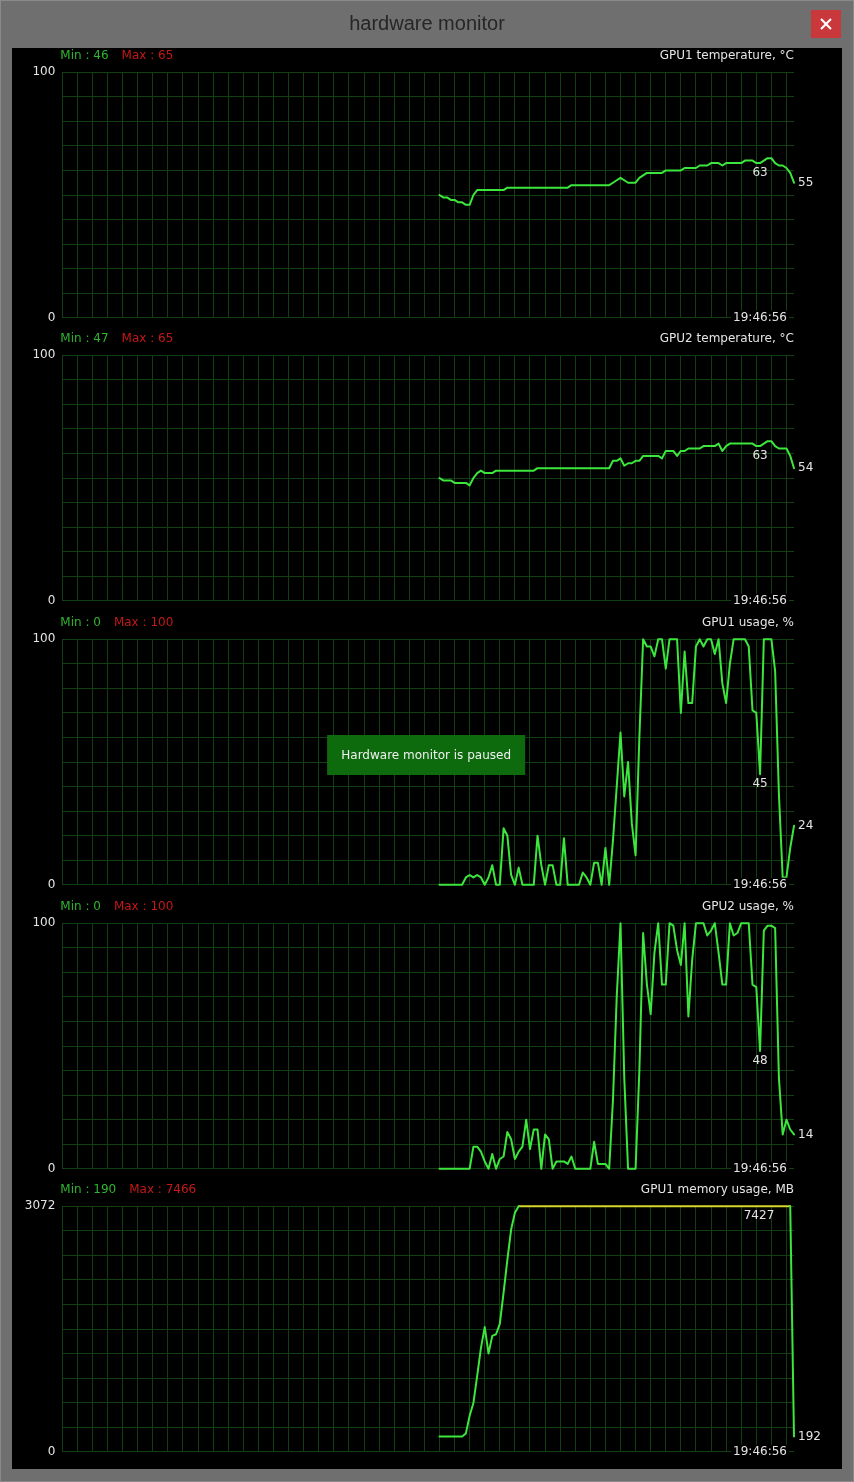  I want to click on message-box: Hardware monitor is paused, so click(426, 754).